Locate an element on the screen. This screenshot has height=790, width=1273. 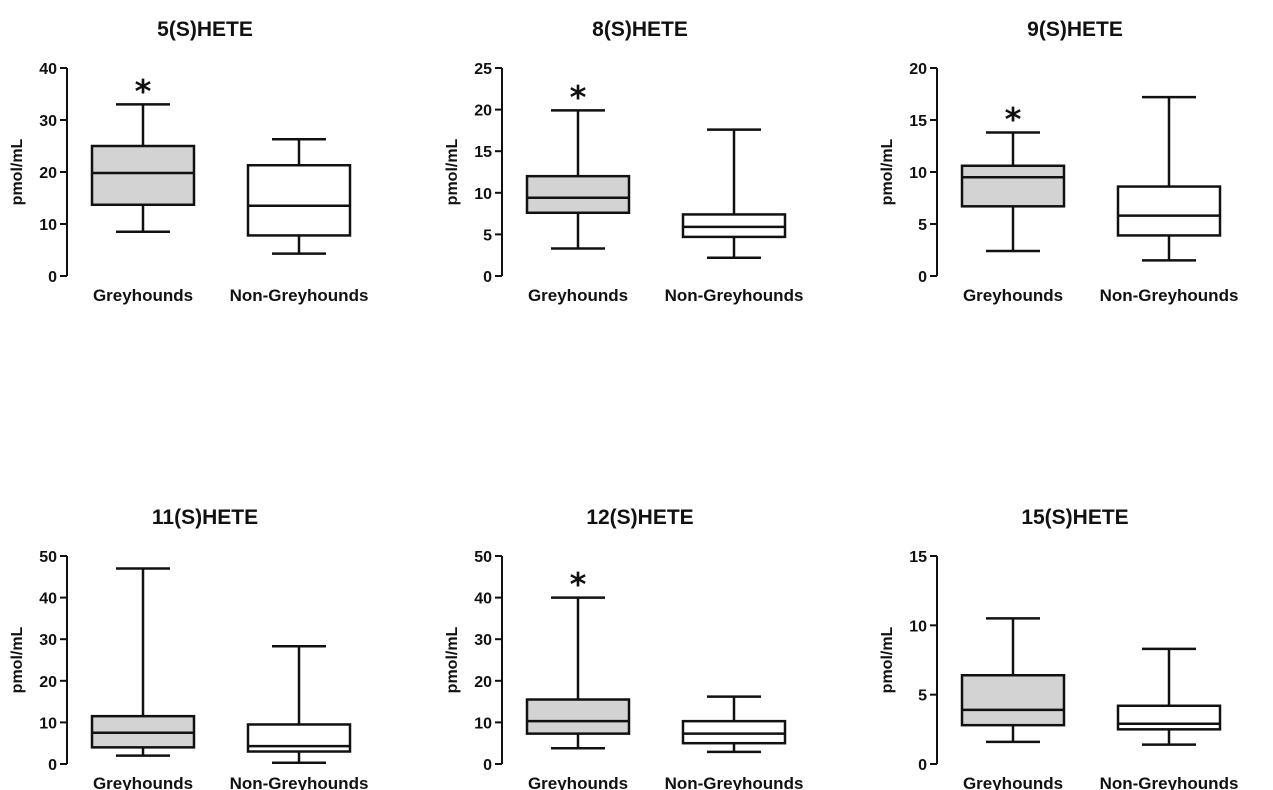
chart-title: 11(S)HETE is located at coordinates (205, 517).